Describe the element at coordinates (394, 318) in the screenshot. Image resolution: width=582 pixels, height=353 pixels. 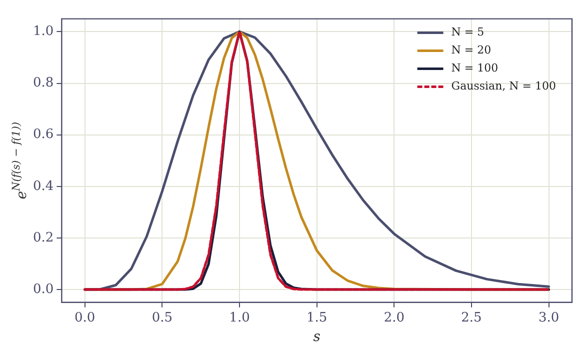
I see `x-tick-label: 2.0` at that location.